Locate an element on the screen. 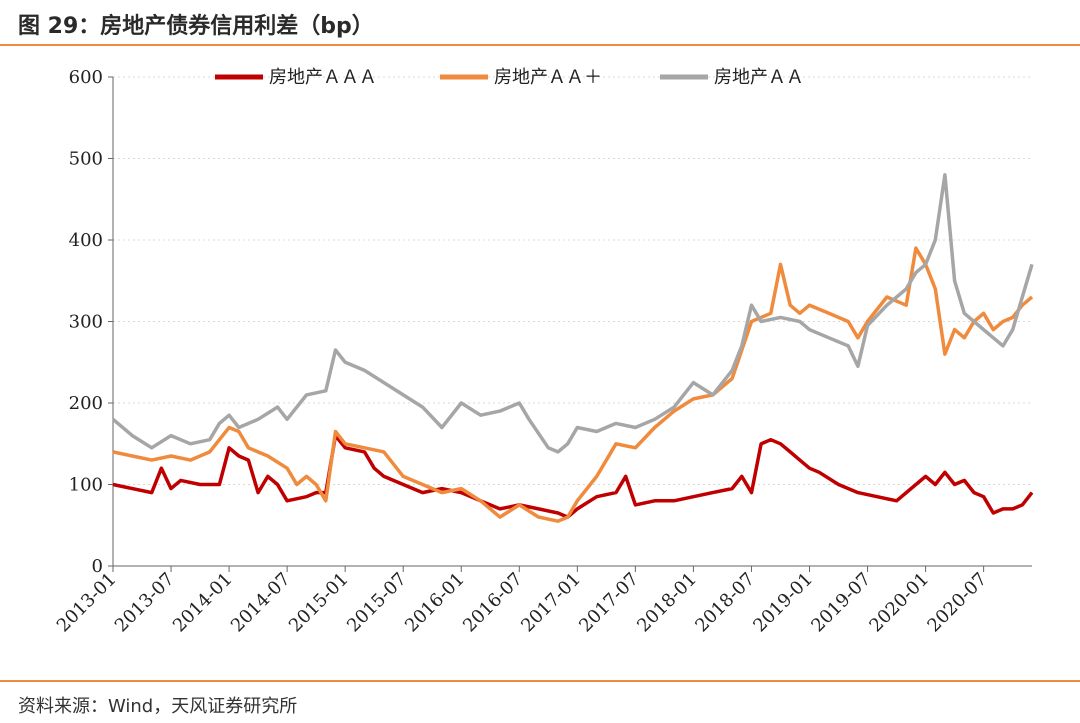 This screenshot has height=723, width=1080. y-tick-label: 200 is located at coordinates (86, 403).